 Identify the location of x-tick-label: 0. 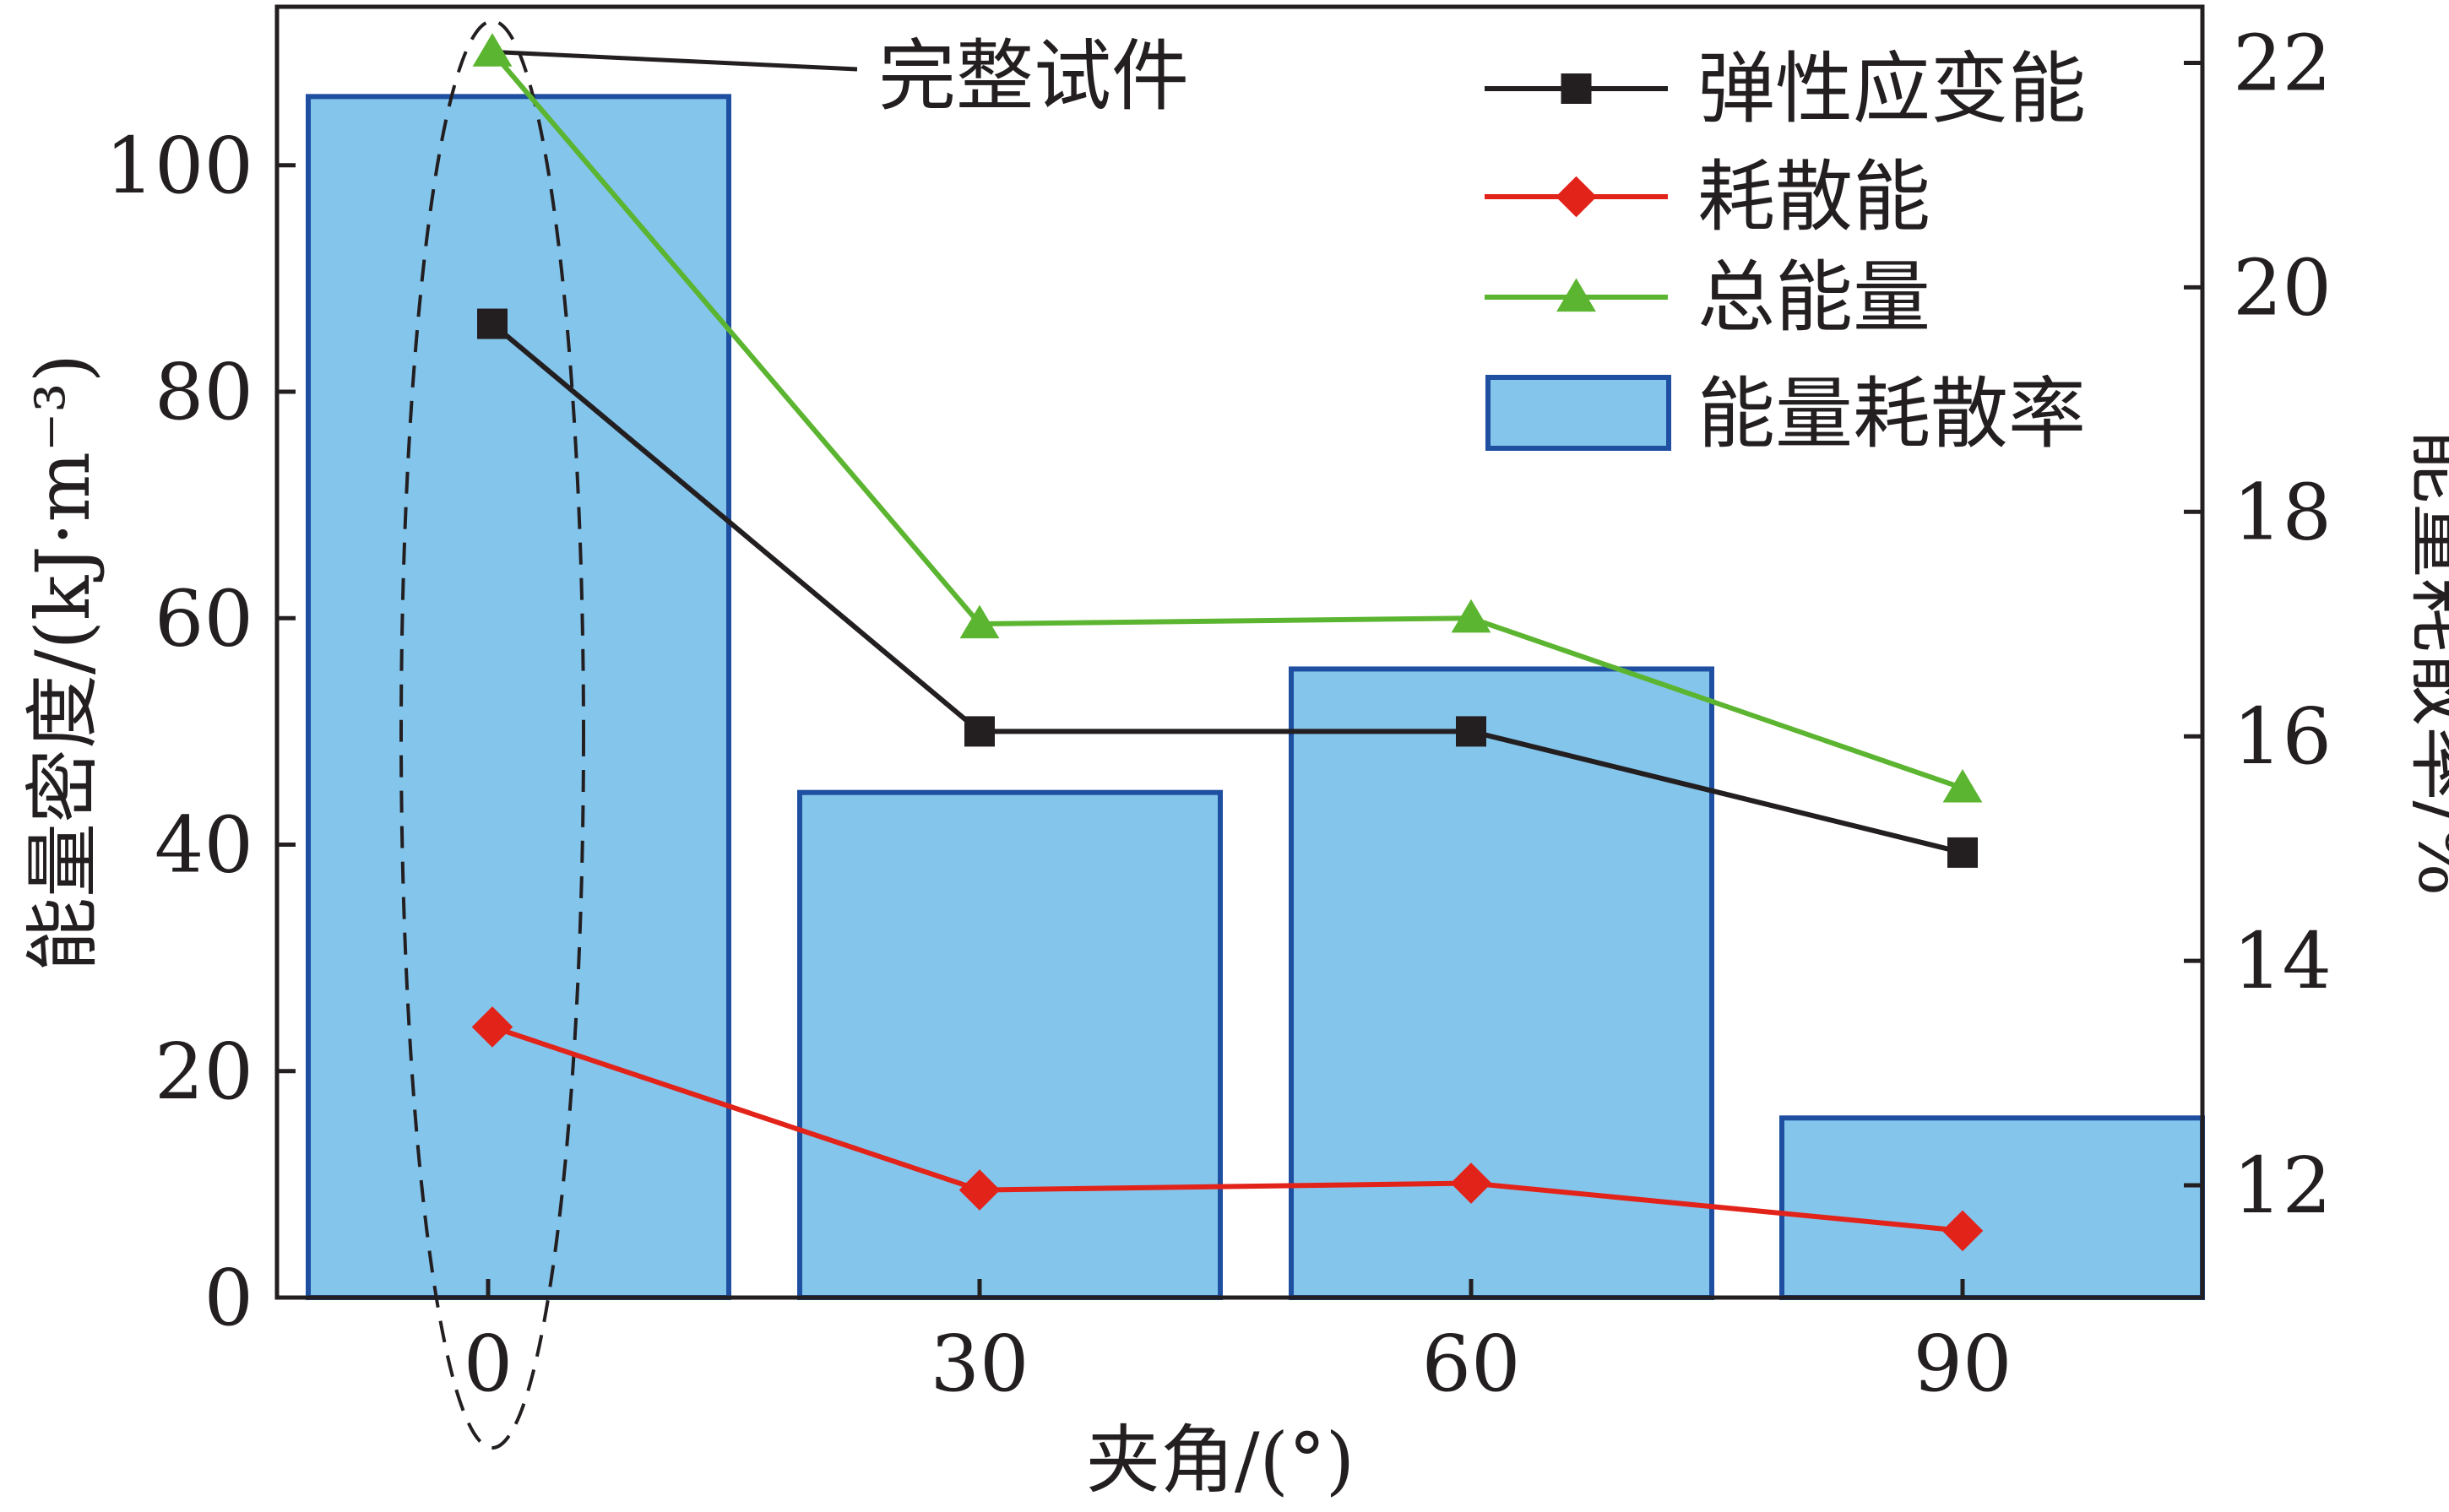
(488, 1364).